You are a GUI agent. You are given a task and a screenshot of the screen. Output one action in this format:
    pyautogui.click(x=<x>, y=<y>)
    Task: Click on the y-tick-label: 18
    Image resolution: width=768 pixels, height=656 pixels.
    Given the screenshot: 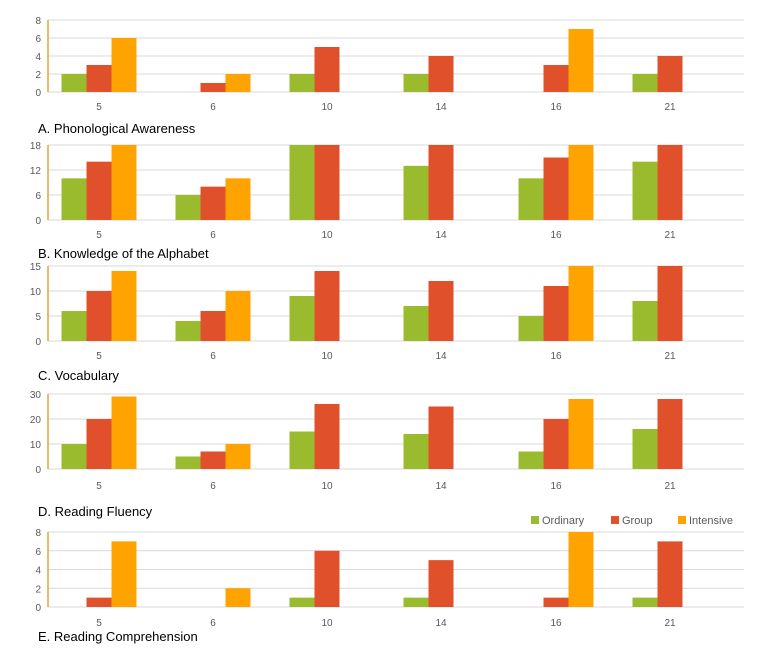 What is the action you would take?
    pyautogui.click(x=36, y=146)
    